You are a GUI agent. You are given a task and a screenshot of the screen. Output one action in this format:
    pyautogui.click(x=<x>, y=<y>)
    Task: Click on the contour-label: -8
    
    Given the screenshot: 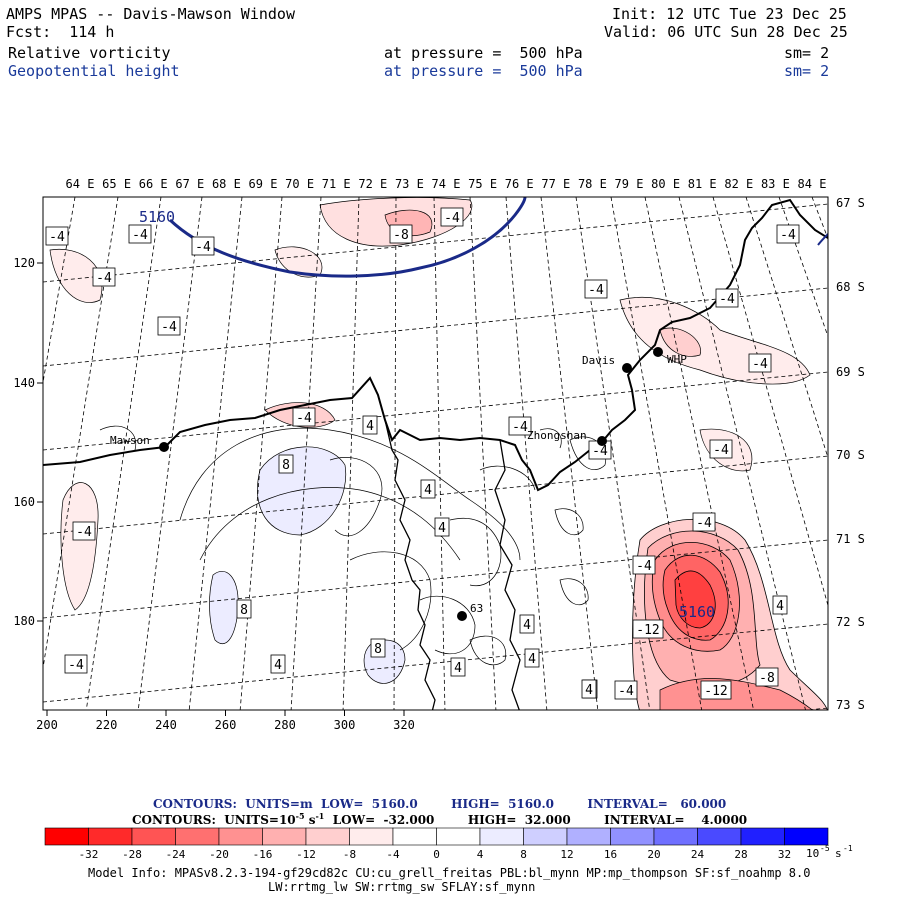 What is the action you would take?
    pyautogui.click(x=767, y=677)
    